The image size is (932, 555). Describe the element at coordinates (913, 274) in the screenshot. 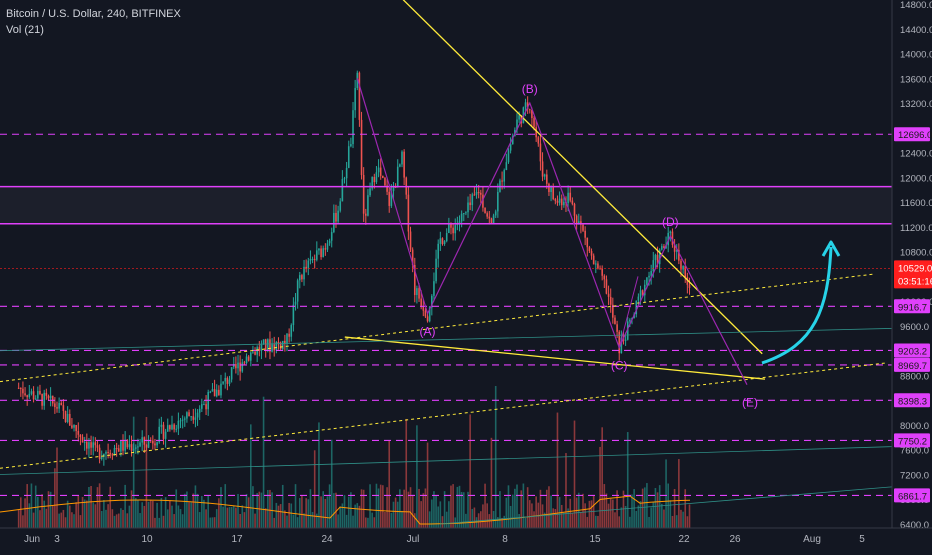

I see `current-price-tag` at that location.